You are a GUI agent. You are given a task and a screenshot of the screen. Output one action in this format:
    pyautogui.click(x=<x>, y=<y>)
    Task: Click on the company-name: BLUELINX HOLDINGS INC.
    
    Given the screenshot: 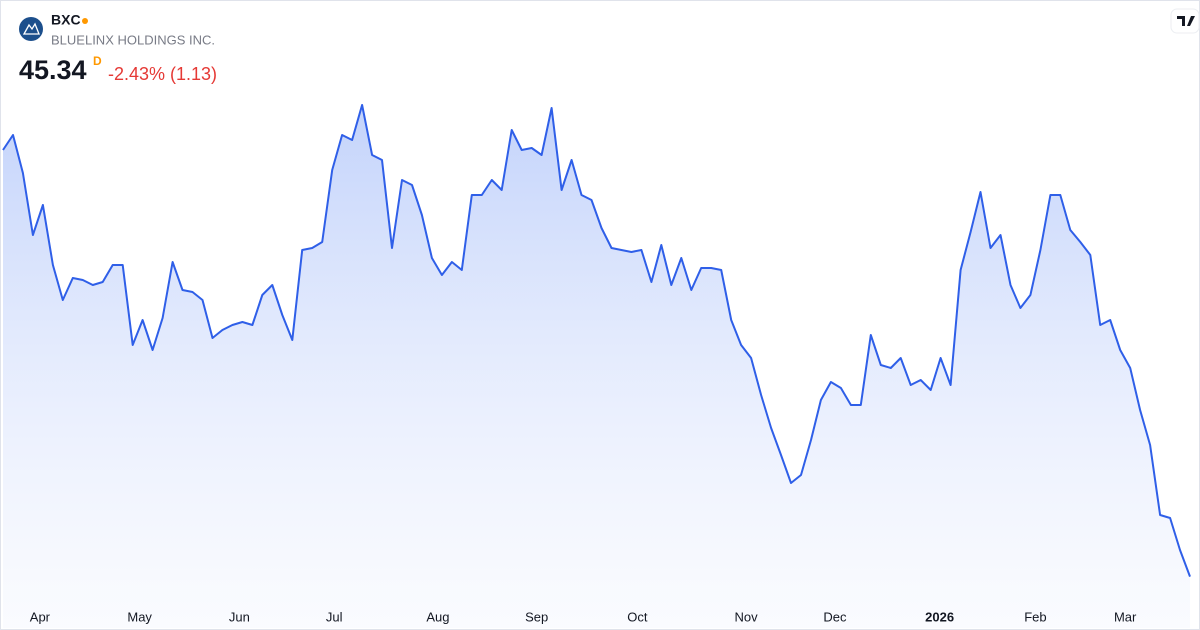 What is the action you would take?
    pyautogui.click(x=133, y=39)
    